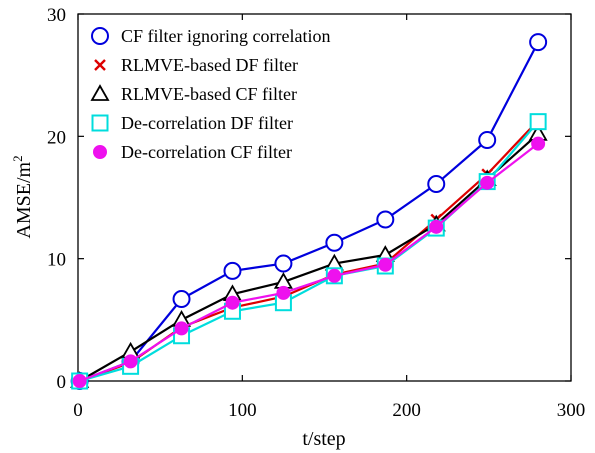 The image size is (595, 453). I want to click on legend-entry-4: De-correlation CF filter, so click(192, 152).